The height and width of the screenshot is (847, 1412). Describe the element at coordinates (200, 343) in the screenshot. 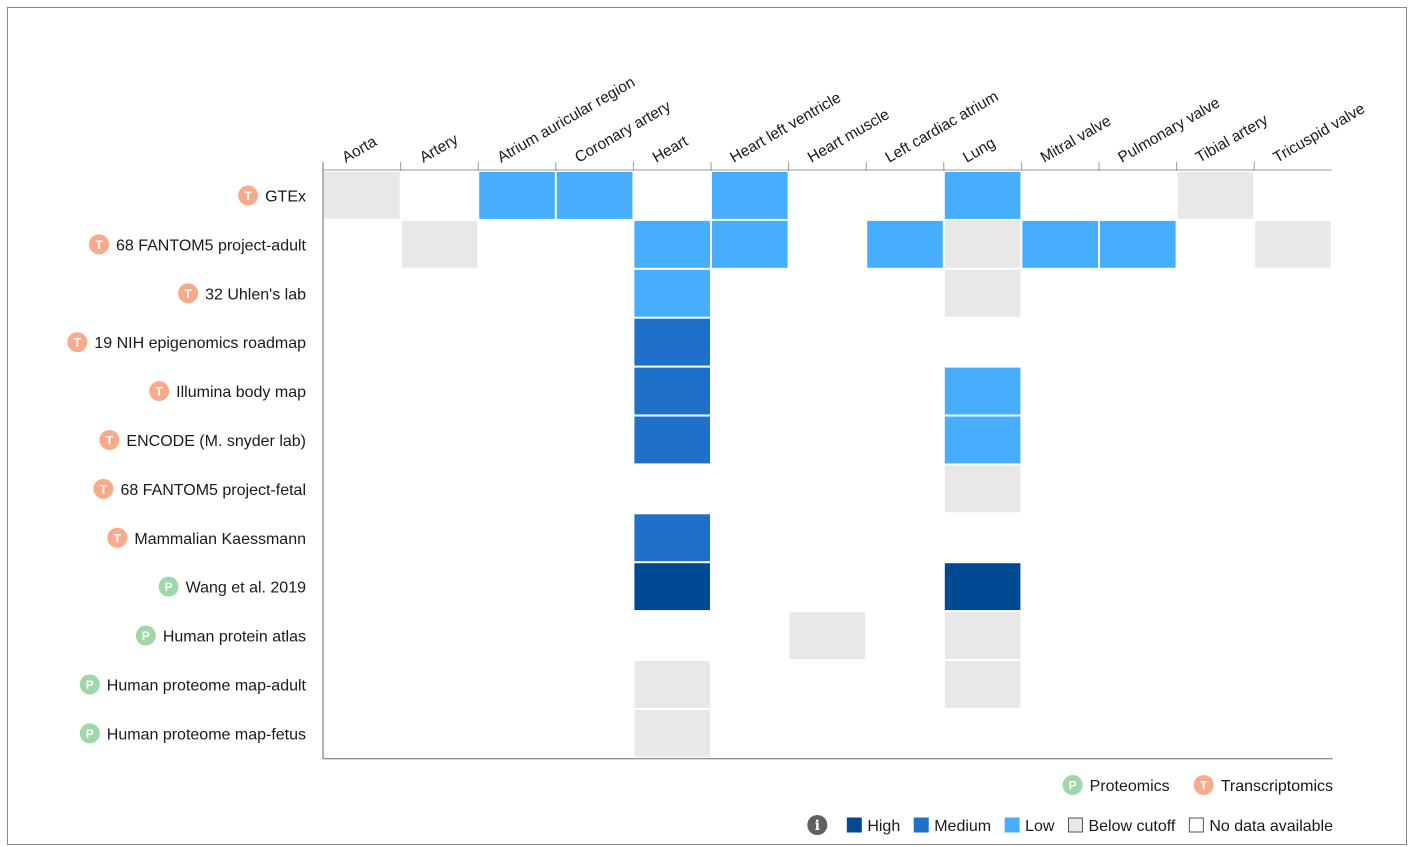

I see `row-label: 19 NIH epigenomics roadmap` at that location.